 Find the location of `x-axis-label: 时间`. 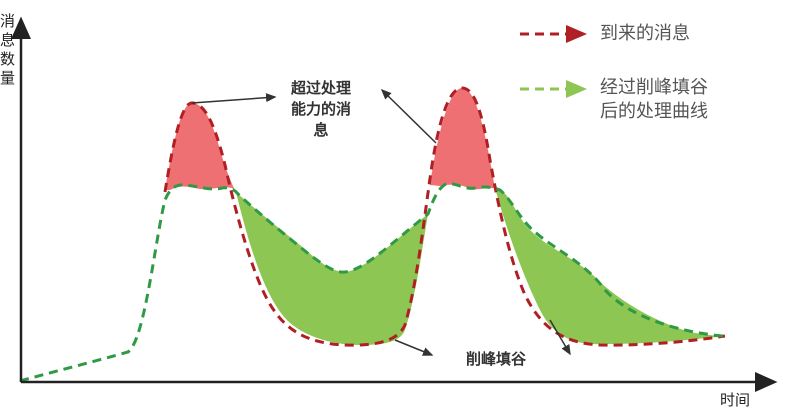

x-axis-label: 时间 is located at coordinates (735, 400).